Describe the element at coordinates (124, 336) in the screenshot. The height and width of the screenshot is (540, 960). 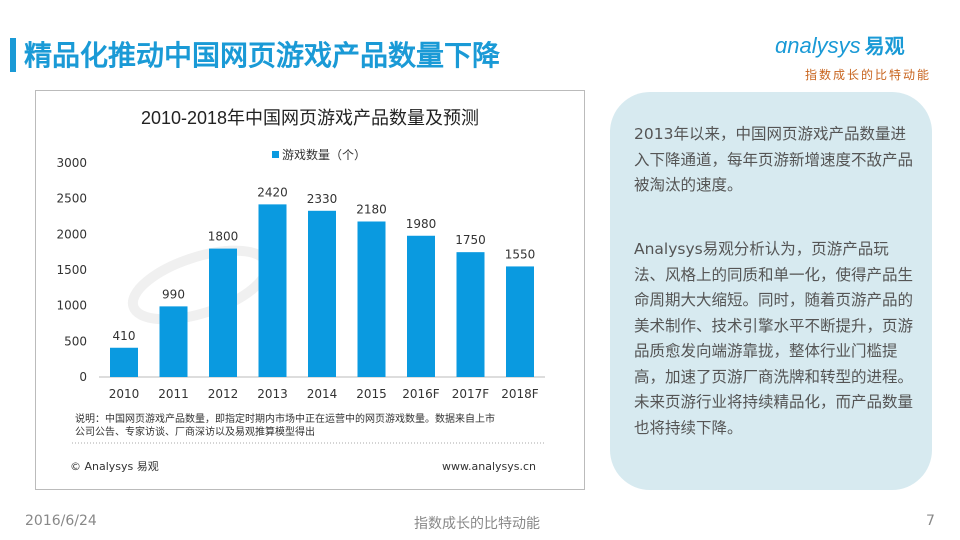
I see `data-label: 410` at that location.